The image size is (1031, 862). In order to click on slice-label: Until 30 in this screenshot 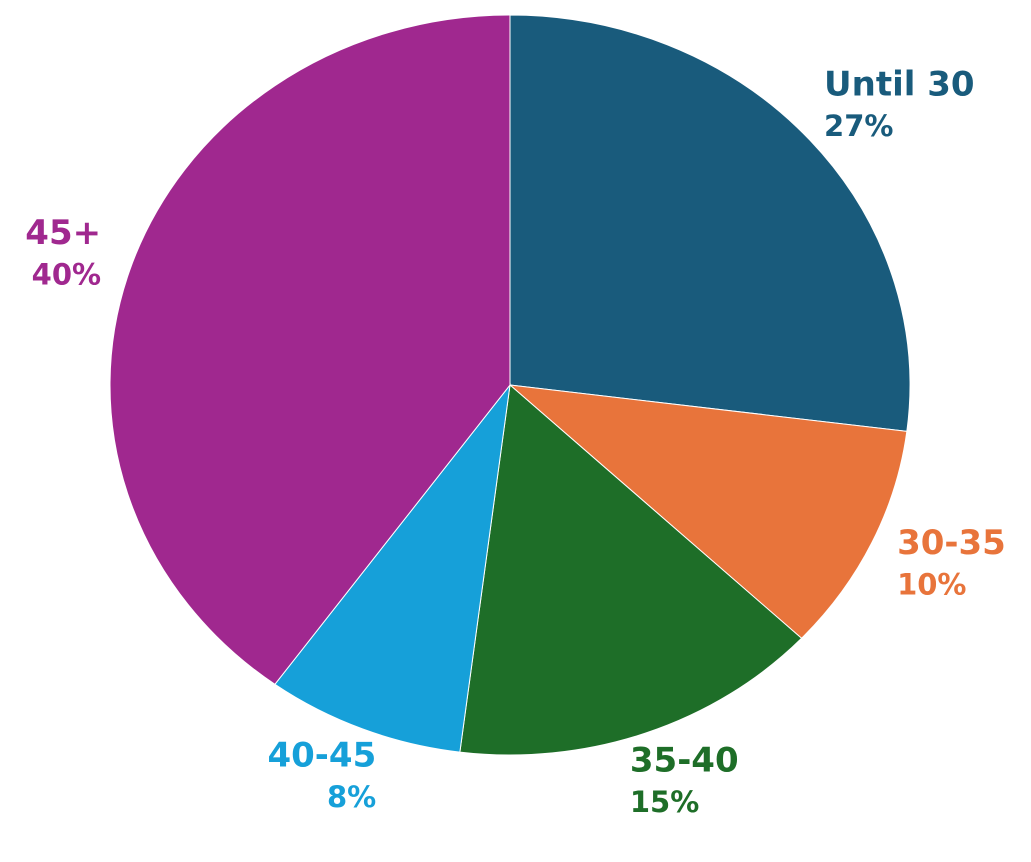, I will do `click(899, 85)`.